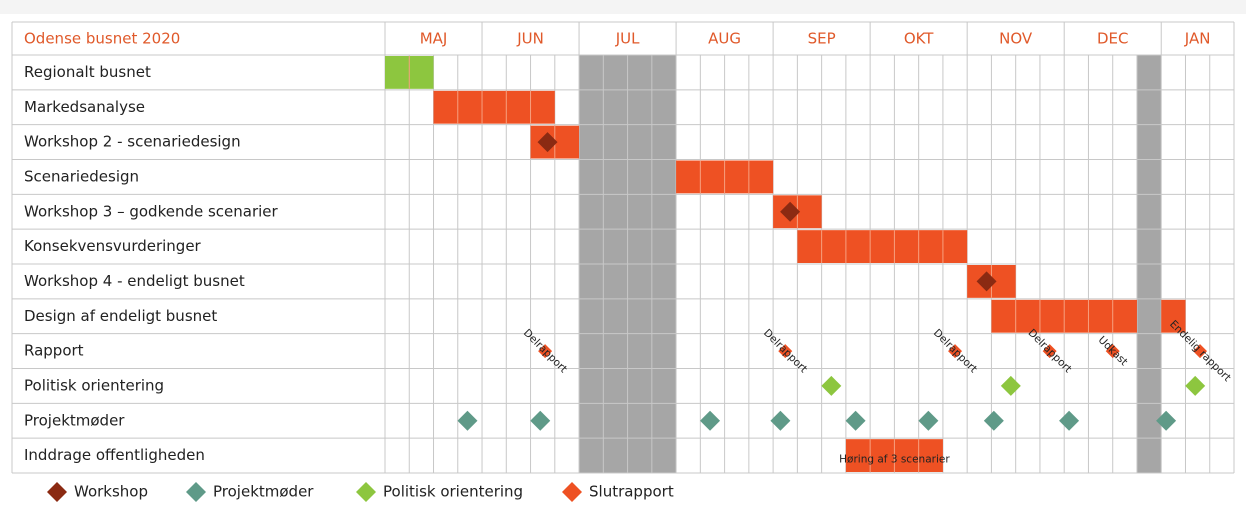 Image resolution: width=1246 pixels, height=508 pixels. What do you see at coordinates (74, 420) in the screenshot?
I see `row-label: Projektmøder` at bounding box center [74, 420].